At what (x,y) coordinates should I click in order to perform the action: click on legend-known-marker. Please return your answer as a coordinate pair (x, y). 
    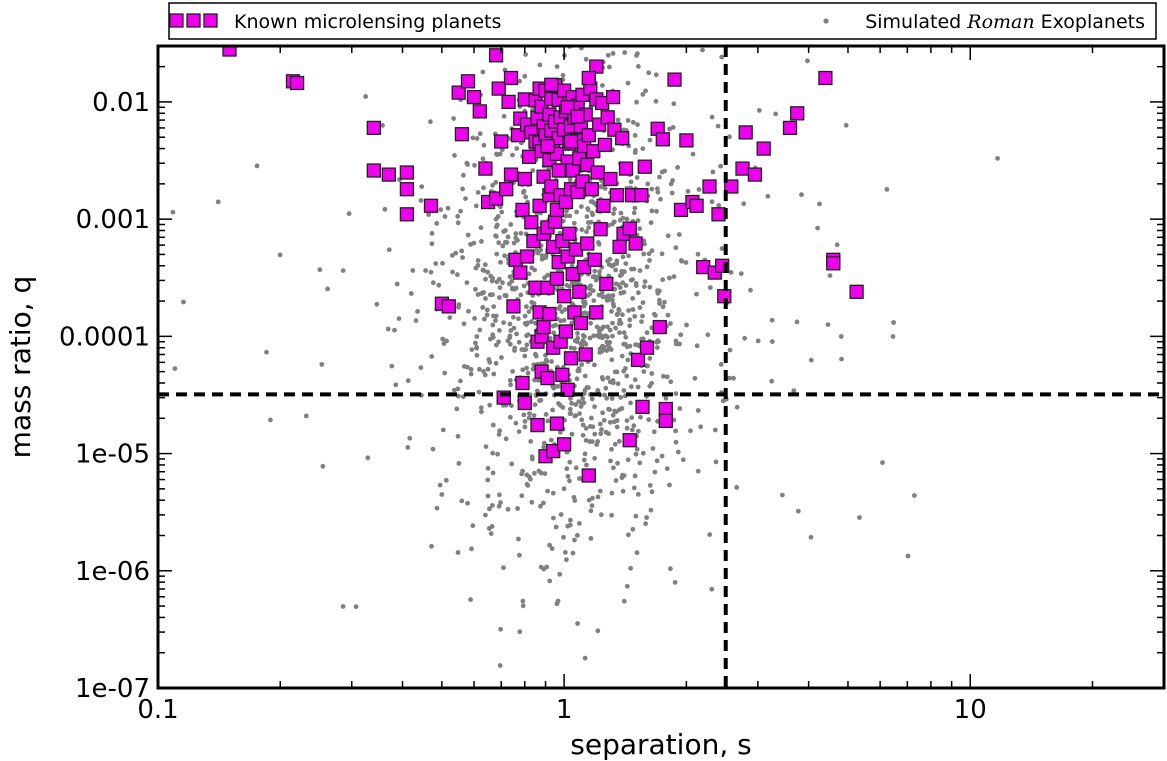
    Looking at the image, I should click on (193, 20).